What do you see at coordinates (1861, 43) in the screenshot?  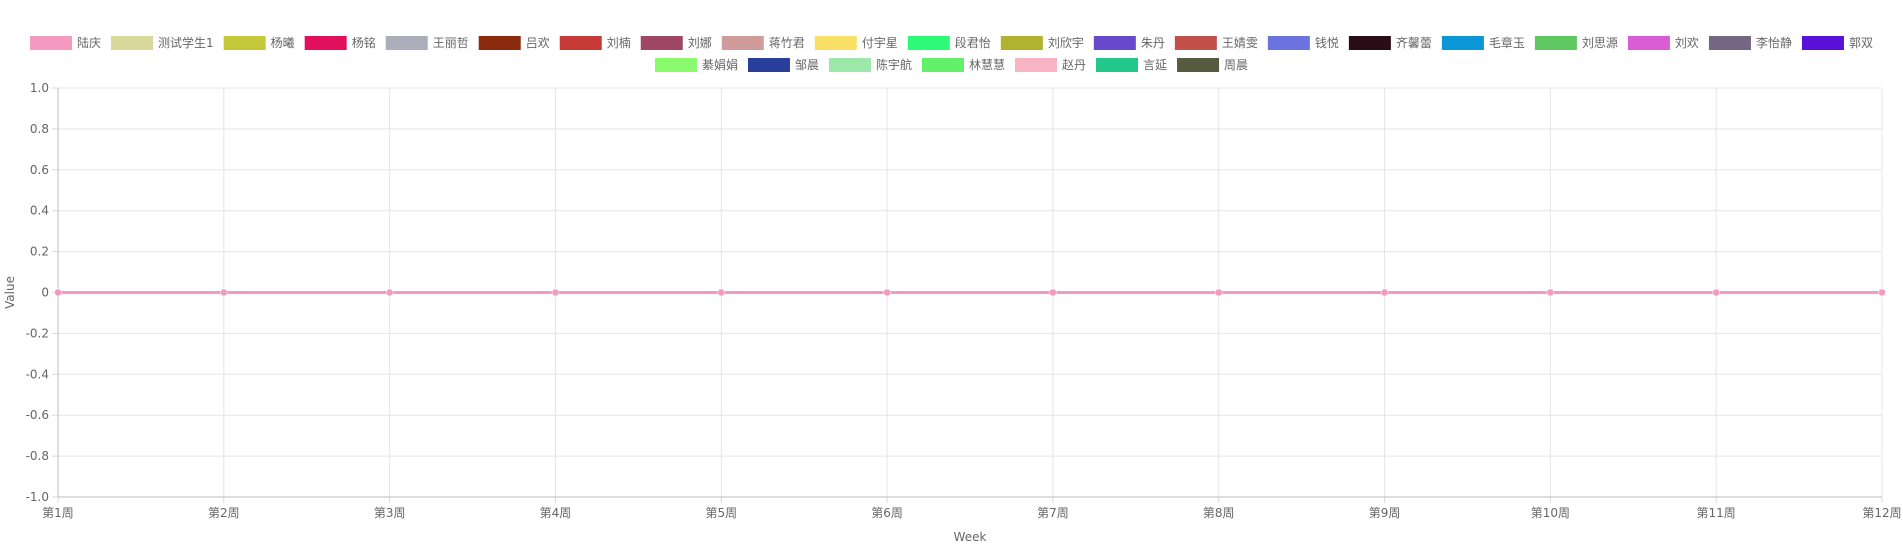 I see `legend-label: 郭双` at bounding box center [1861, 43].